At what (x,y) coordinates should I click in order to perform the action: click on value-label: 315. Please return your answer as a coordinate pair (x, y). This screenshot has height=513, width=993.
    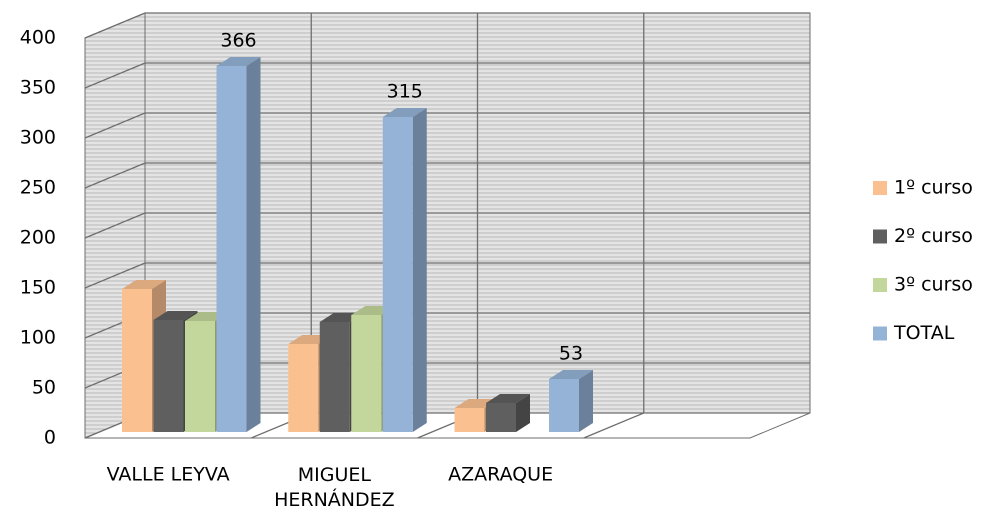
    Looking at the image, I should click on (405, 92).